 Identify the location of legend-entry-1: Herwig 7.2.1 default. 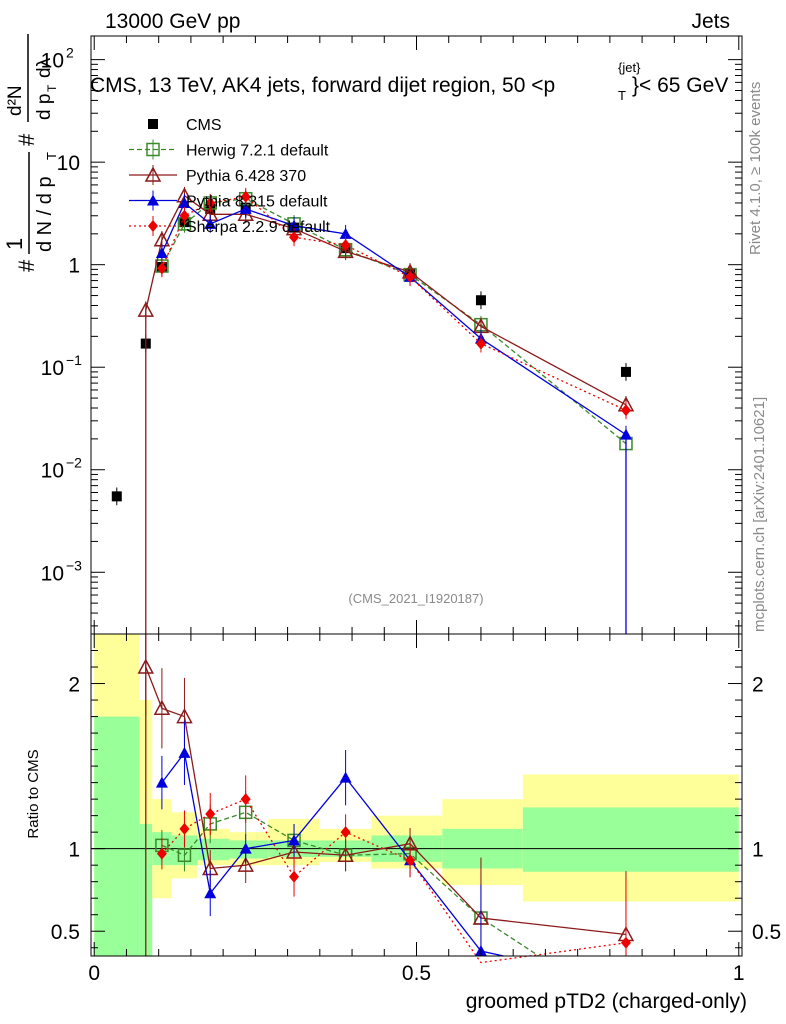
(229, 149).